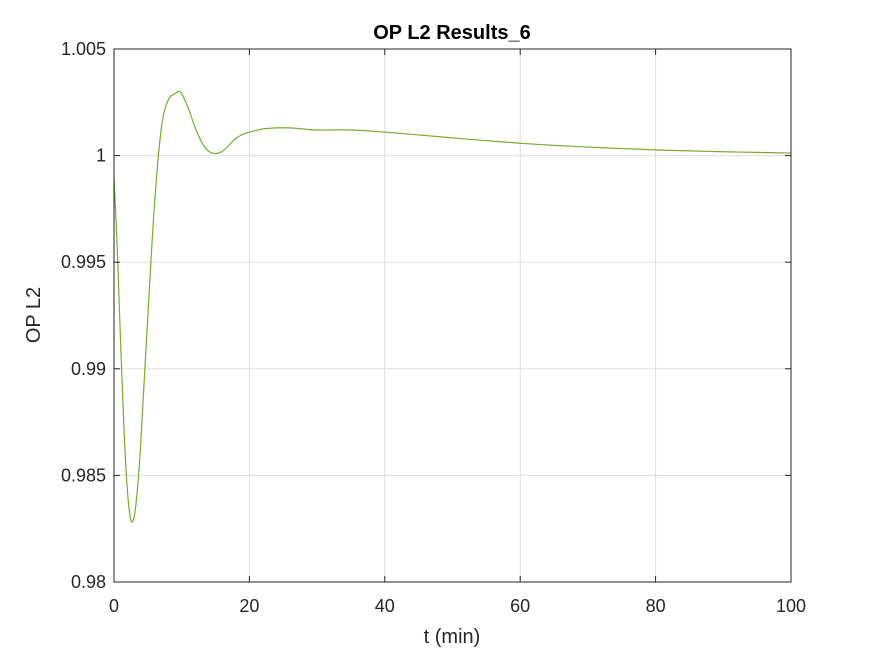 This screenshot has width=875, height=656. I want to click on x-tick-label: 40, so click(385, 606).